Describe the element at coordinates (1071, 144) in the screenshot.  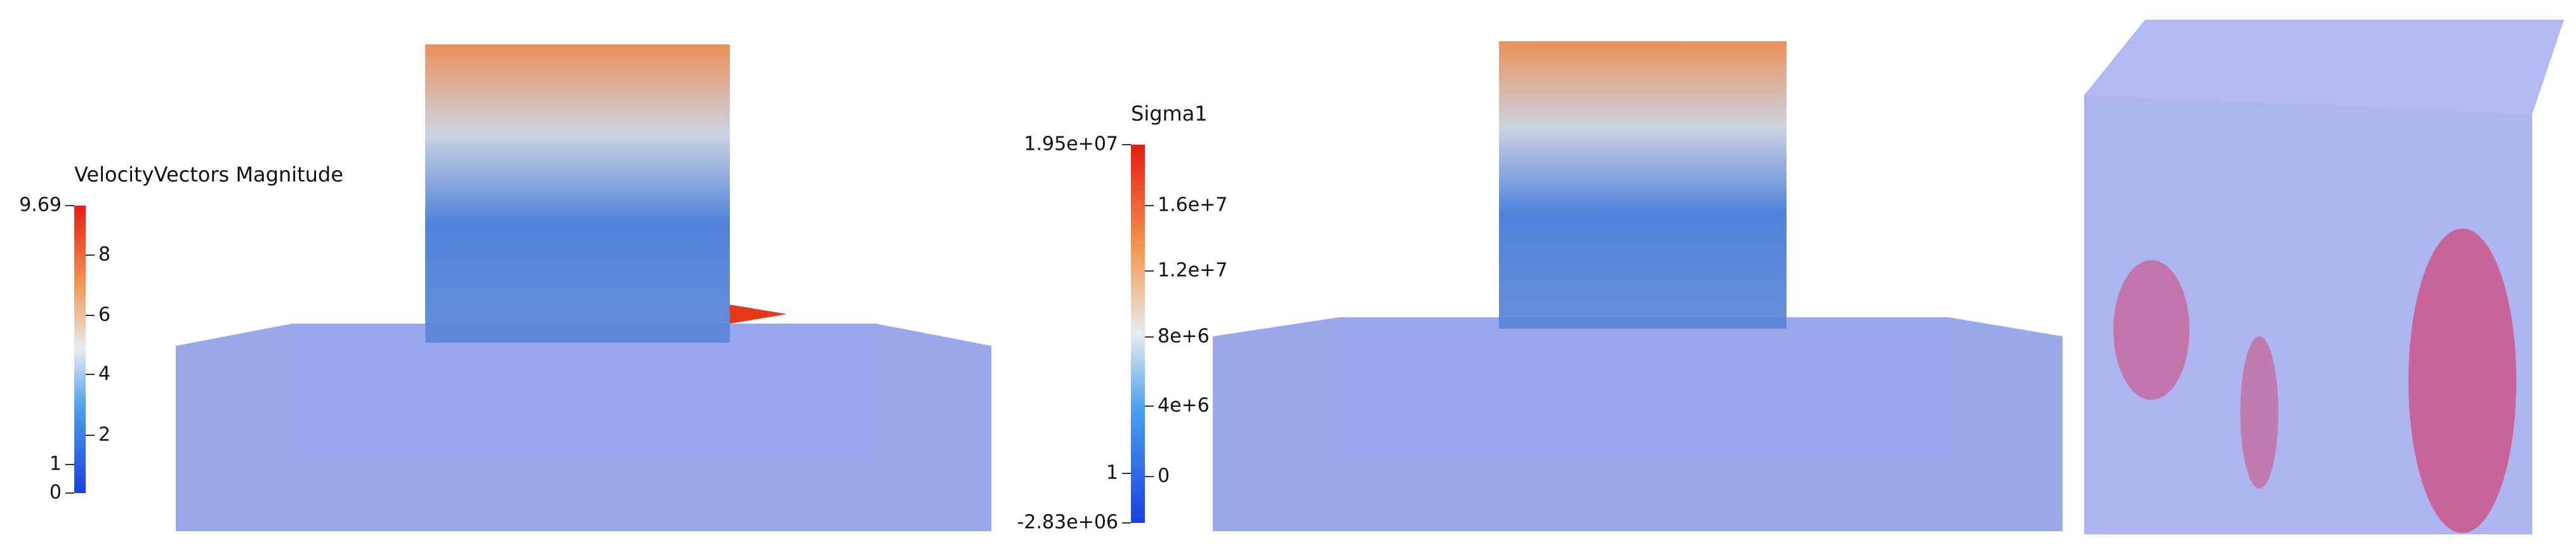
I see `tick-label: 1.95e+07` at that location.